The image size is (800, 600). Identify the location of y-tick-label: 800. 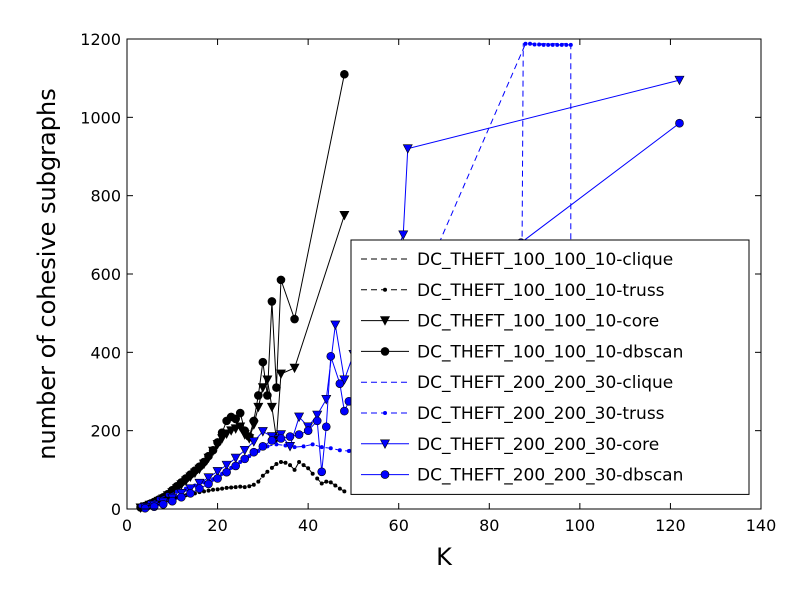
(105, 196).